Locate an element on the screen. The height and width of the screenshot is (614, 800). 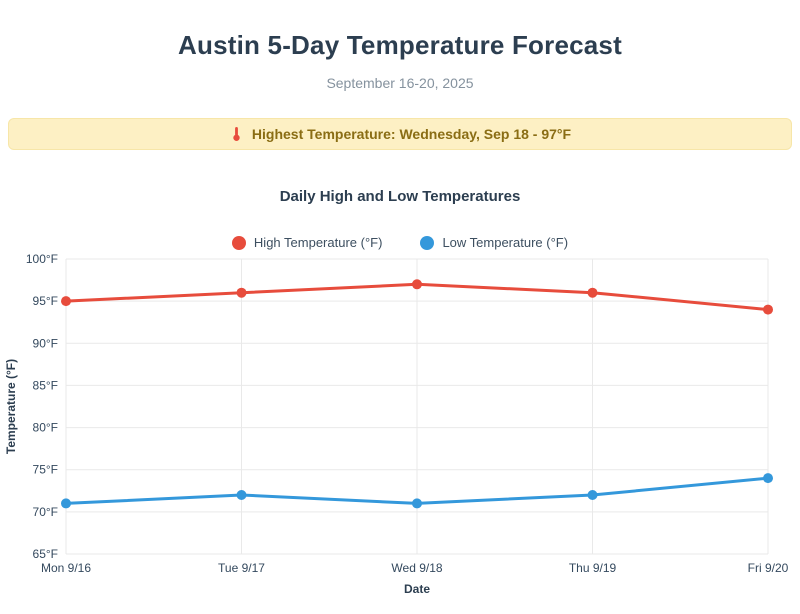
low-series-legend-dot is located at coordinates (427, 242).